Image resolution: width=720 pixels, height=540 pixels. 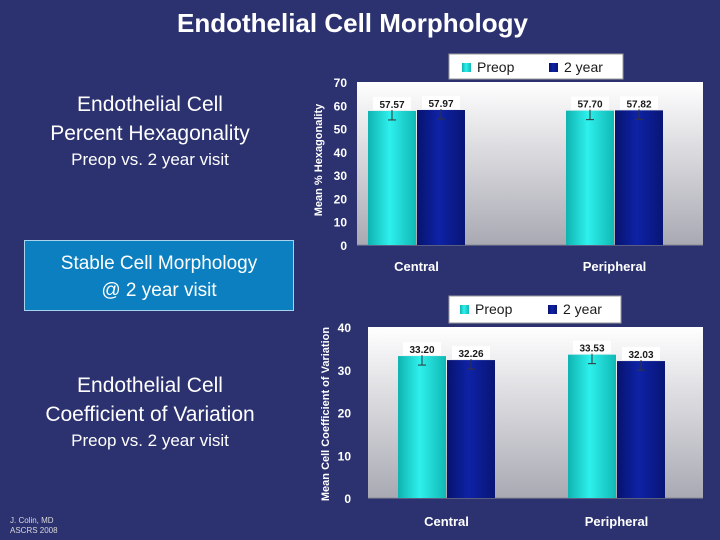 What do you see at coordinates (592, 426) in the screenshot?
I see `cv-bar-preop-peripheral` at bounding box center [592, 426].